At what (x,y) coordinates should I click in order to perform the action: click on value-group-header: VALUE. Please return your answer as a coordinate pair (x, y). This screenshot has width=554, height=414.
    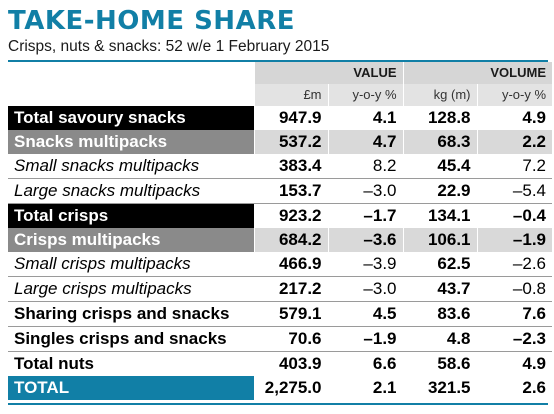
    Looking at the image, I should click on (328, 73).